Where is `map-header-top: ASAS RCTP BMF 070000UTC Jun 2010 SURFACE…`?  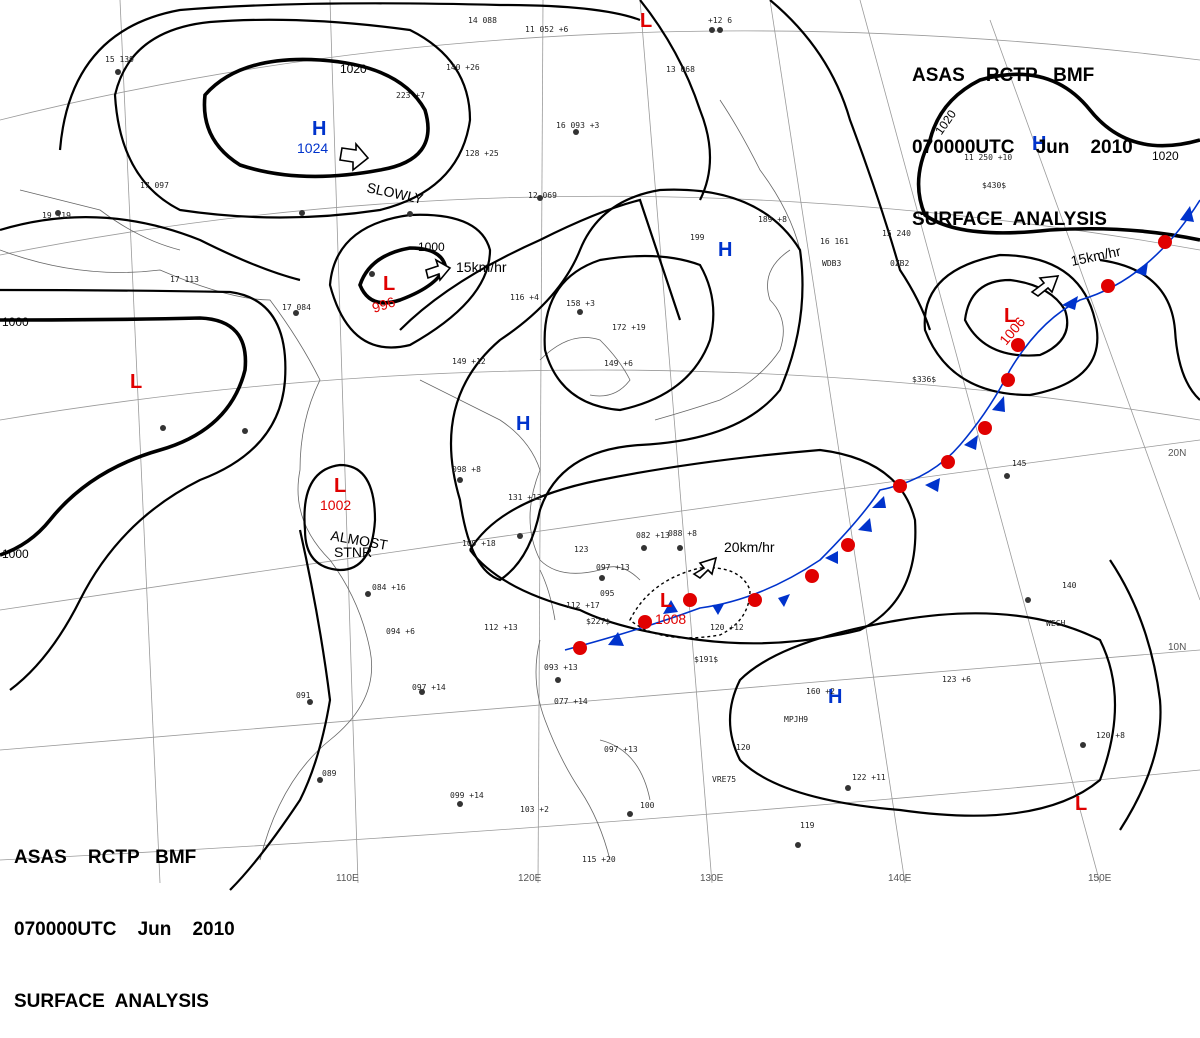 map-header-top: ASAS RCTP BMF 070000UTC Jun 2010 SURFACE… is located at coordinates (1022, 136).